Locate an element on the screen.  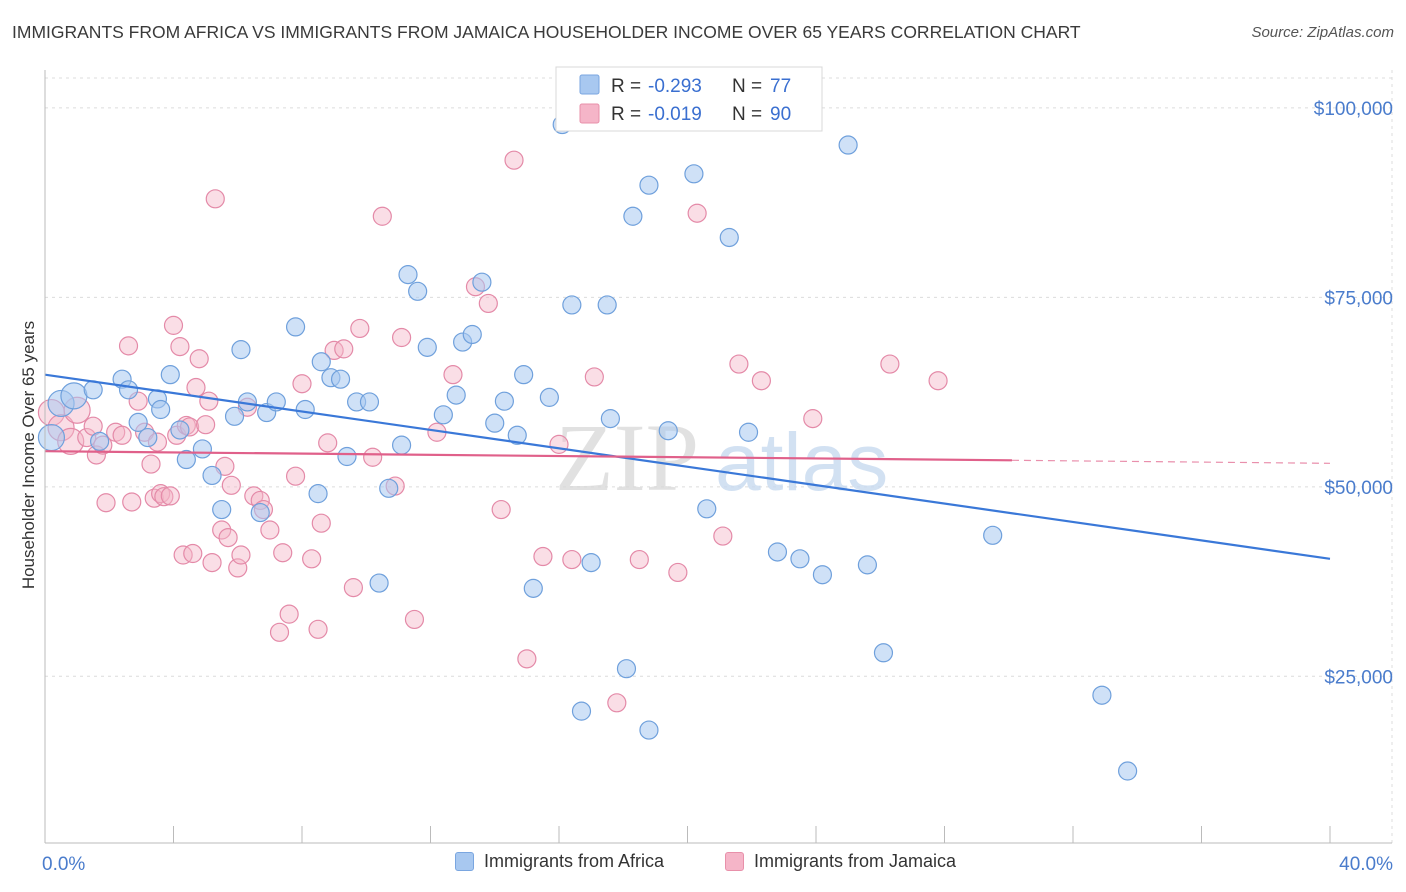
stats-swatch-africa is located at coordinates (589, 84).